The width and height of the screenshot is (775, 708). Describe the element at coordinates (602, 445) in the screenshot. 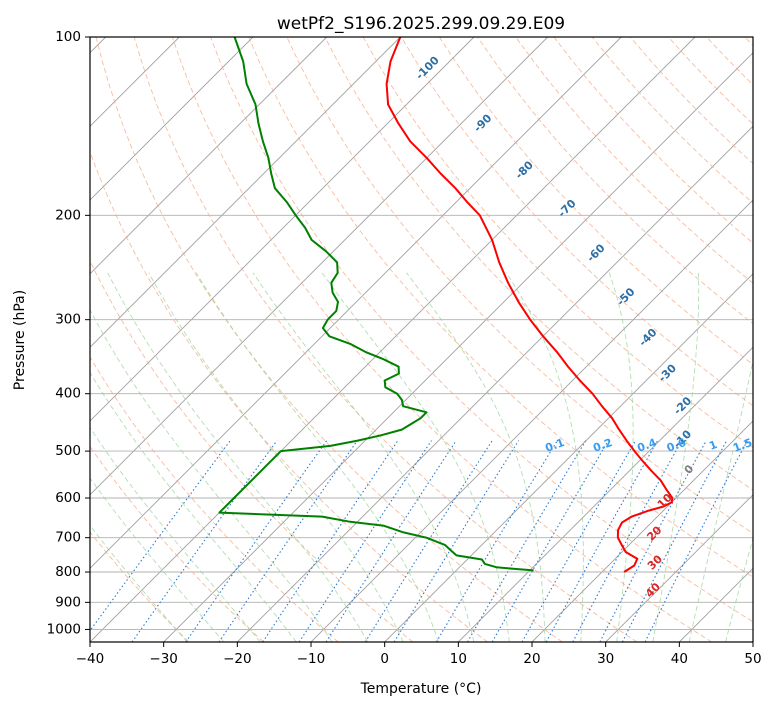

I see `mixing-ratio-label: 0.2` at that location.